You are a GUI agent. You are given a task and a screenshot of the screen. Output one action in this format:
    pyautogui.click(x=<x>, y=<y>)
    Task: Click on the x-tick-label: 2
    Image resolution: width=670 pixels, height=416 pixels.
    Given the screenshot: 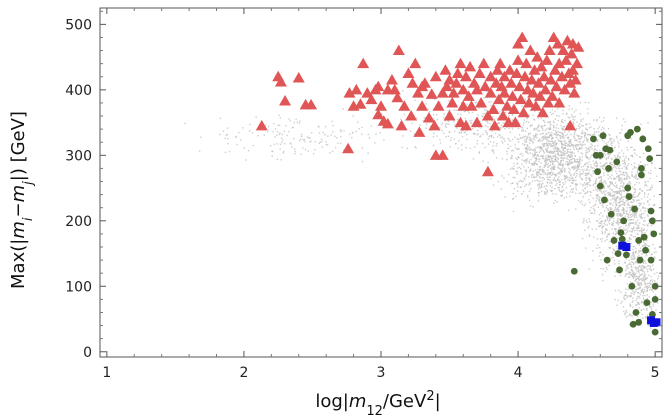 What is the action you would take?
    pyautogui.click(x=243, y=373)
    